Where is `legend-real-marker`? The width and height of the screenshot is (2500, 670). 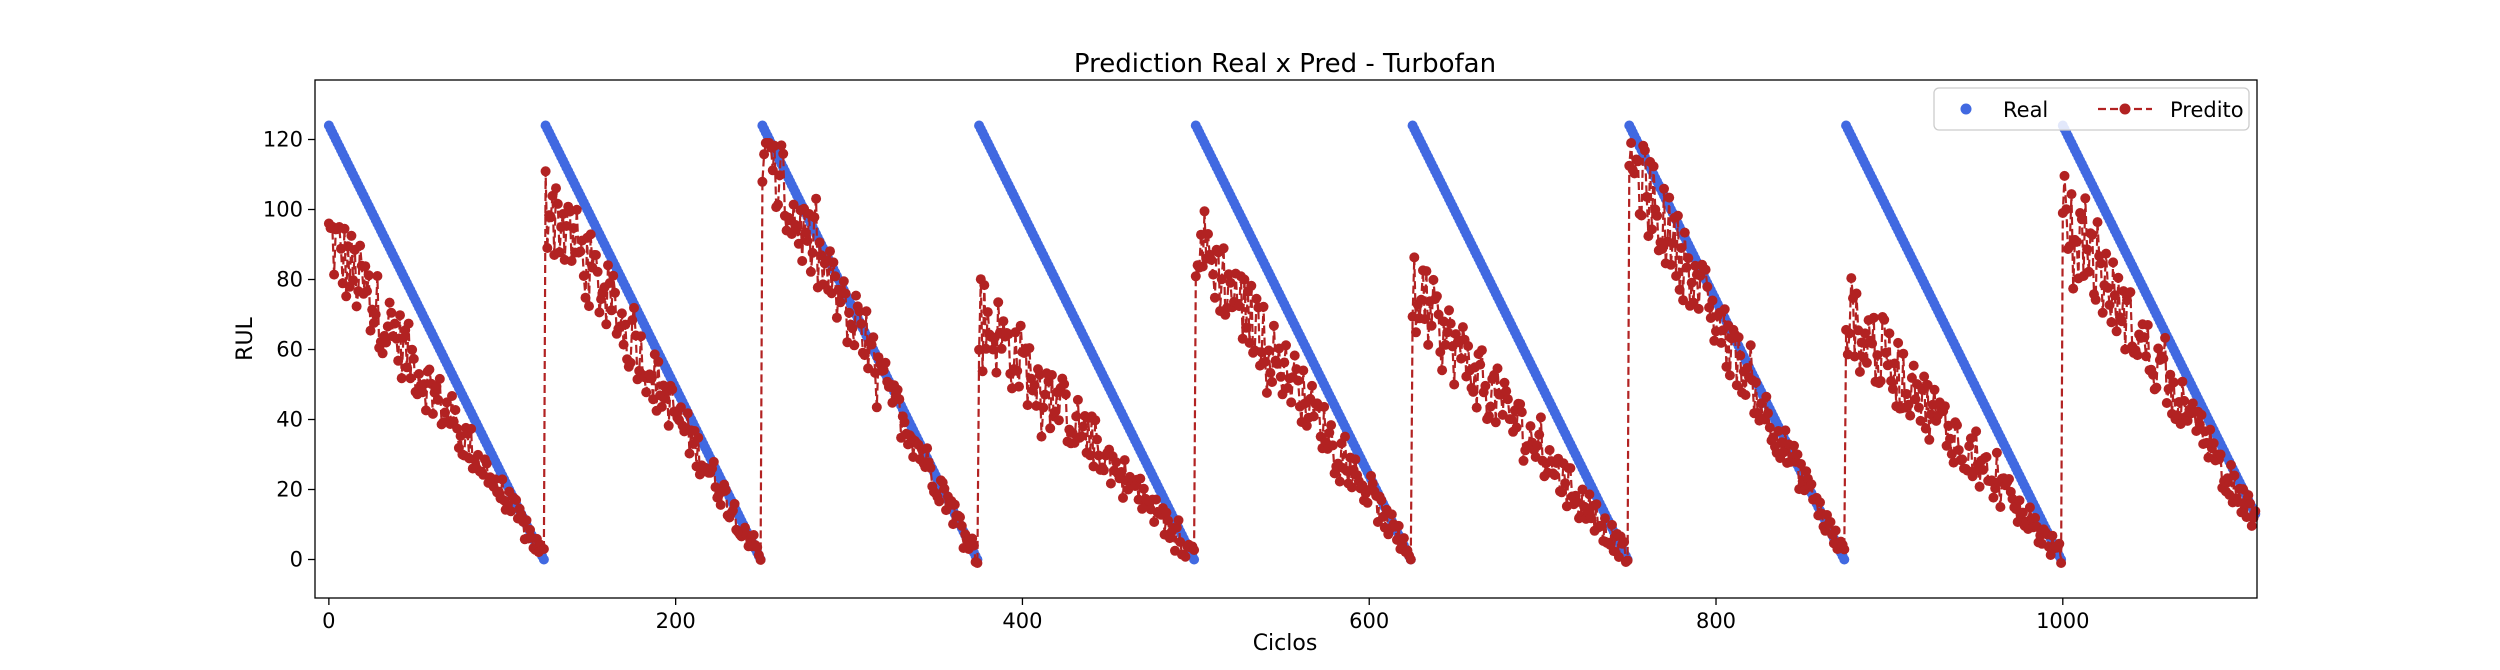
legend-real-marker is located at coordinates (1966, 109).